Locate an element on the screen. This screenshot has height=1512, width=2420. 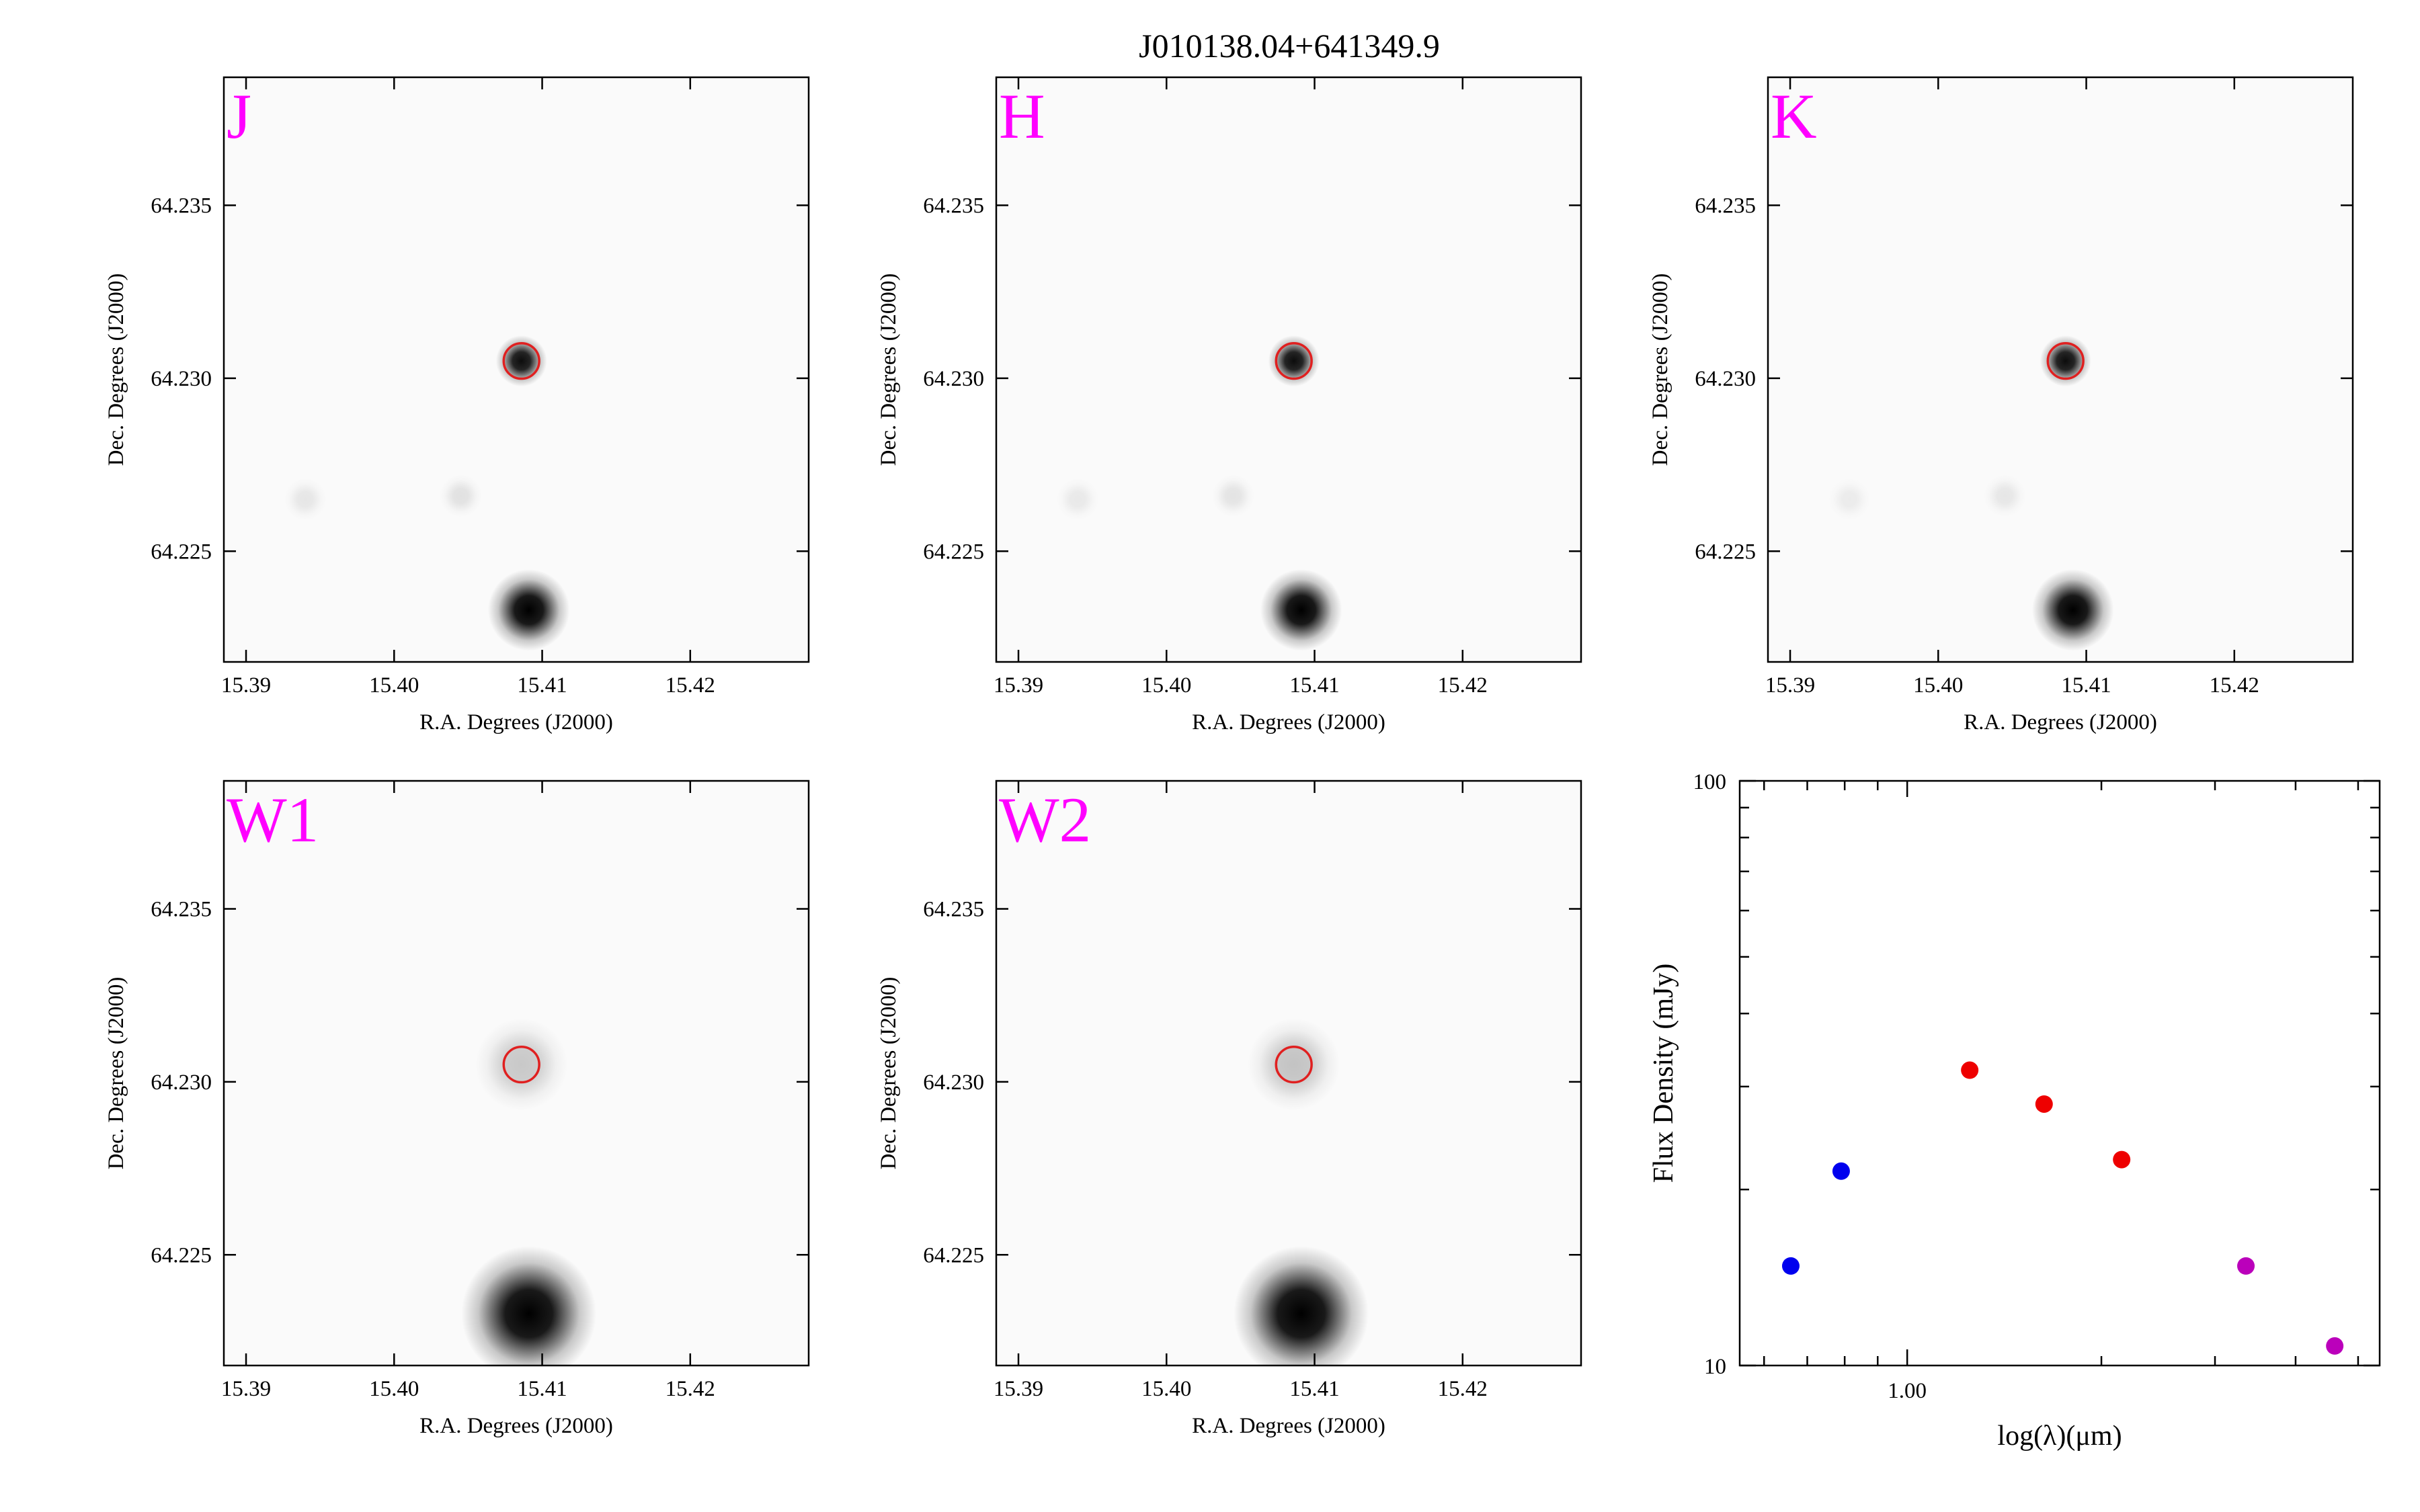
band-label: K is located at coordinates (1794, 117).